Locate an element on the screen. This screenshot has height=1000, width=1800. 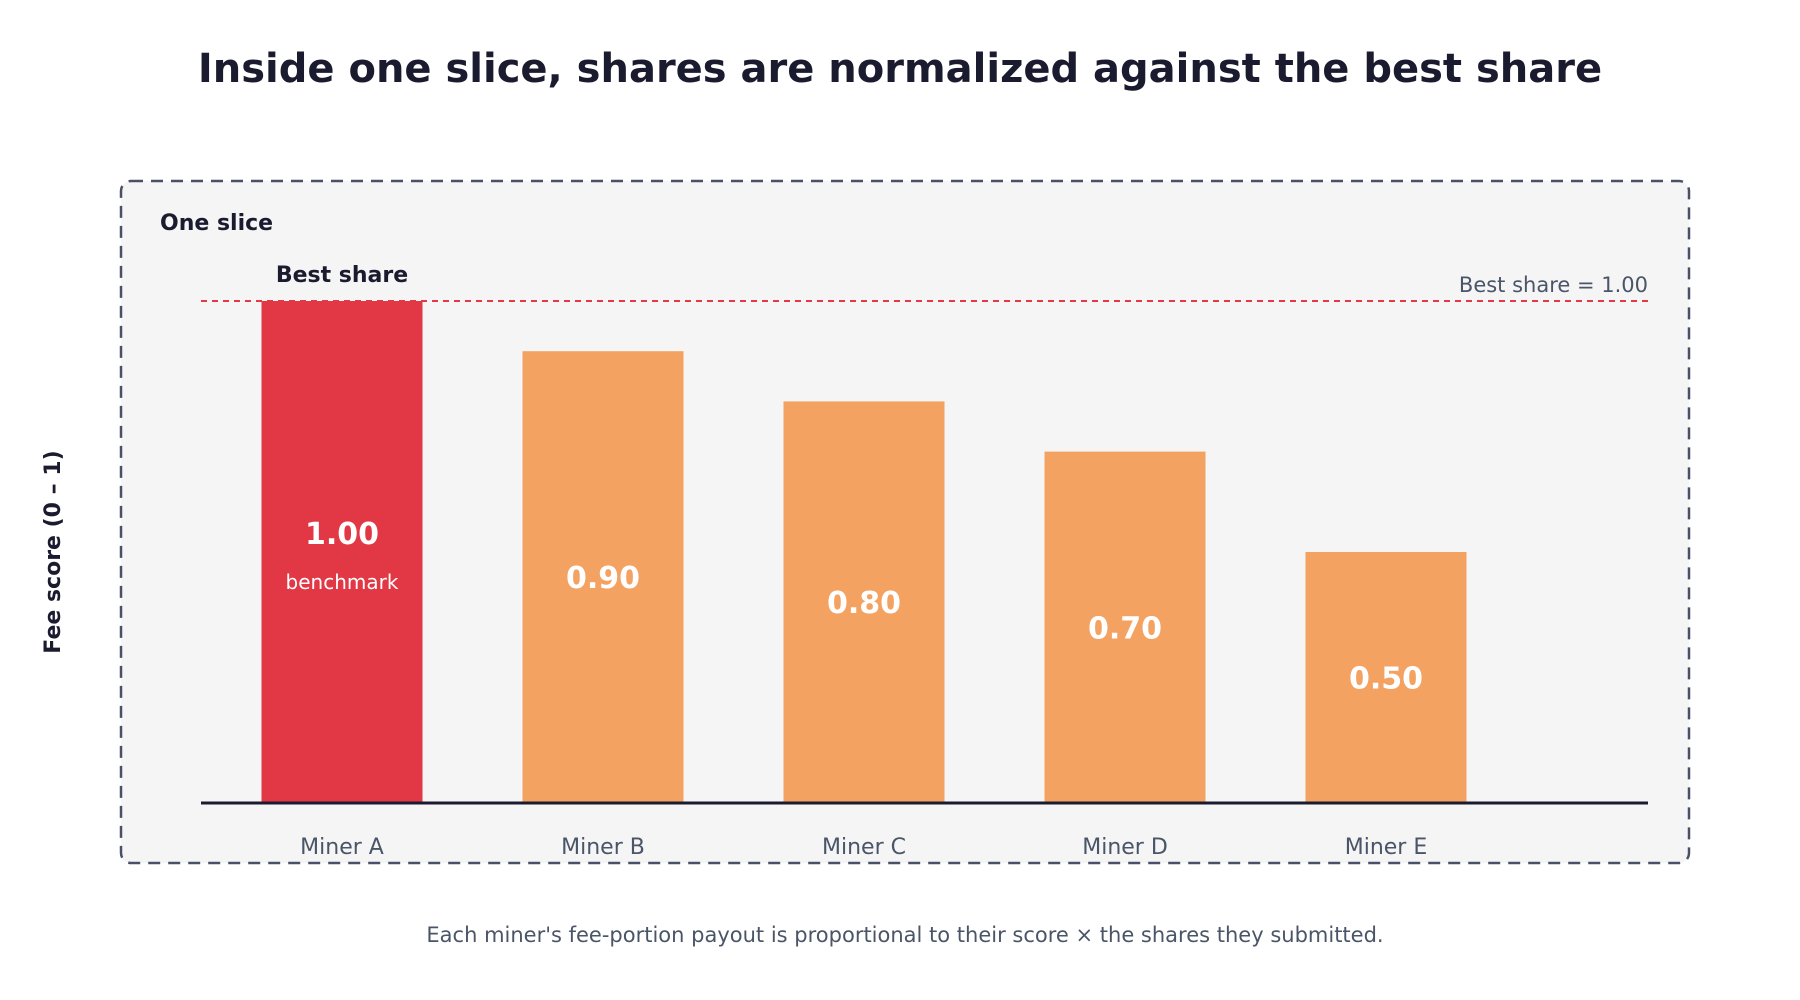
bar-value-label-miner-e: 0.50 is located at coordinates (1386, 679).